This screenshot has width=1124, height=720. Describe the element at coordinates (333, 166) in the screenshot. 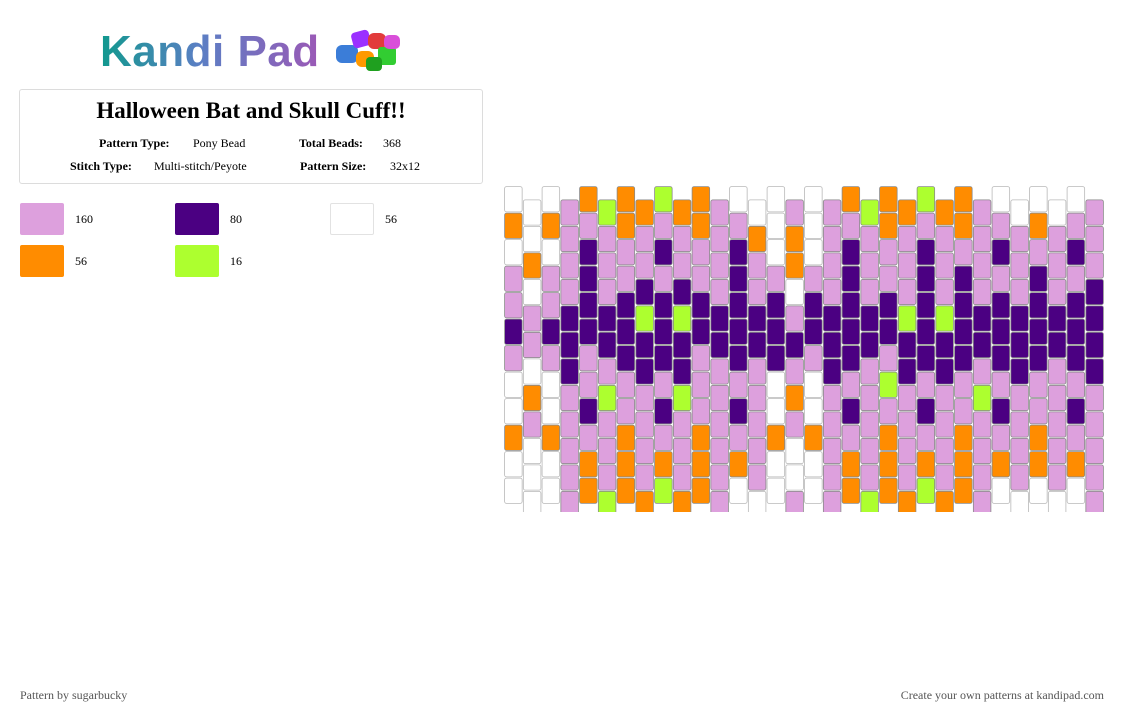

I see `pattern-size-label: Pattern Size:` at that location.